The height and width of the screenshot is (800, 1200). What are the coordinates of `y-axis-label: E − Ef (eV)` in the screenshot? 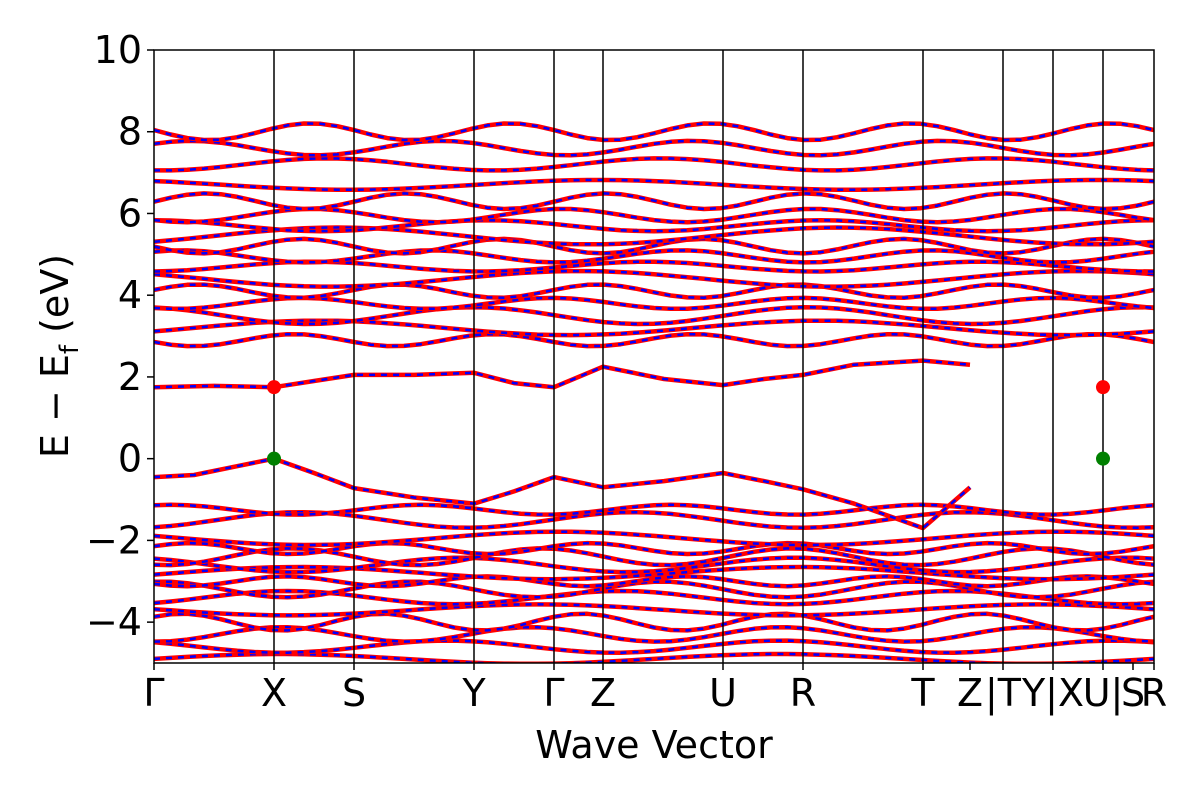 It's located at (59, 356).